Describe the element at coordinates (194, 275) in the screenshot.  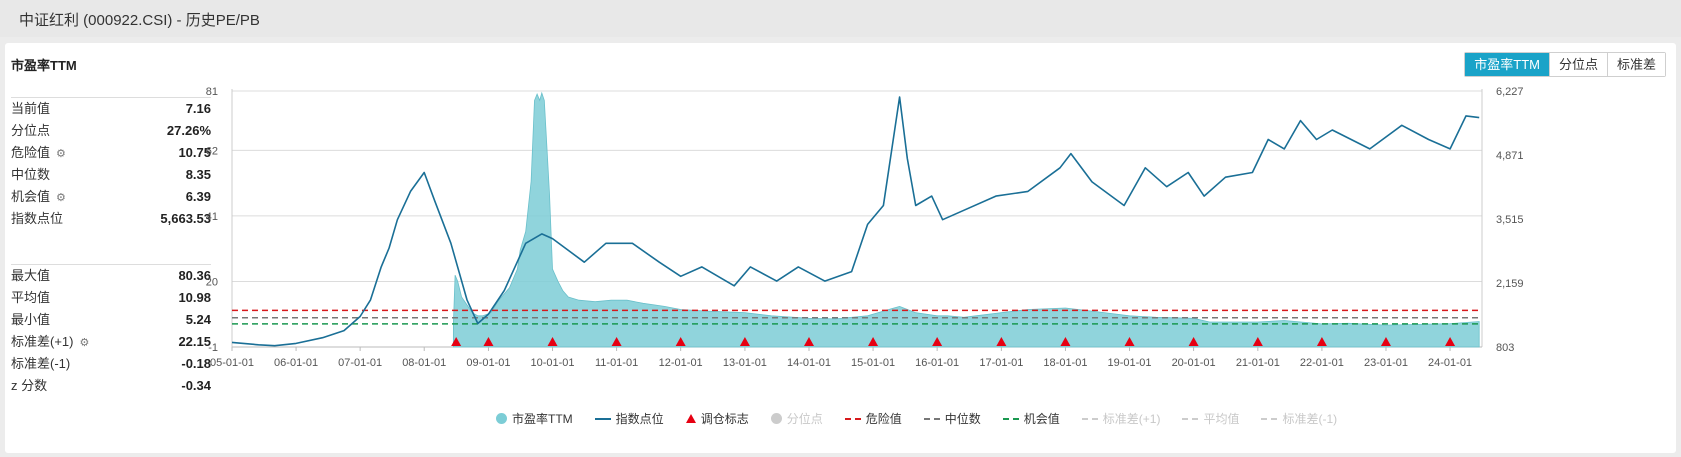
I see `stat-value: 80.36` at that location.